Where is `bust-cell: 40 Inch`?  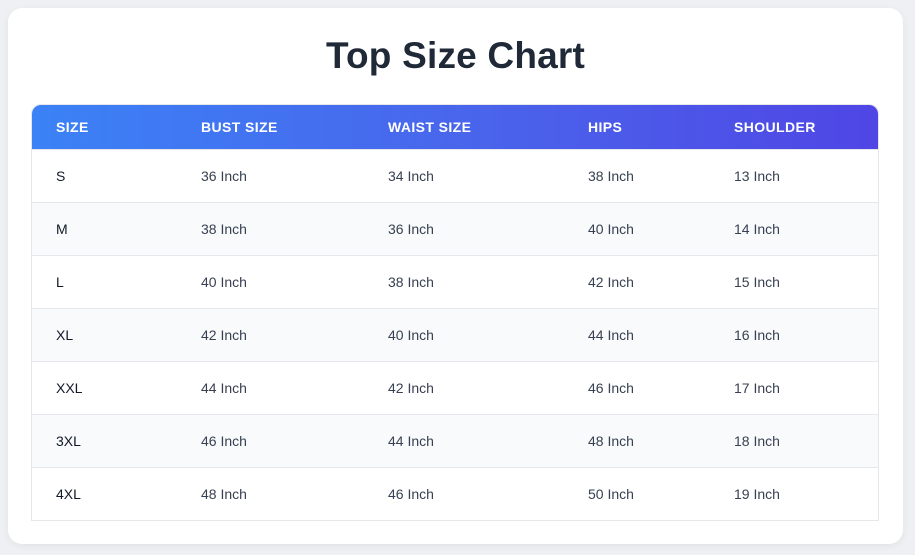
bust-cell: 40 Inch is located at coordinates (294, 281).